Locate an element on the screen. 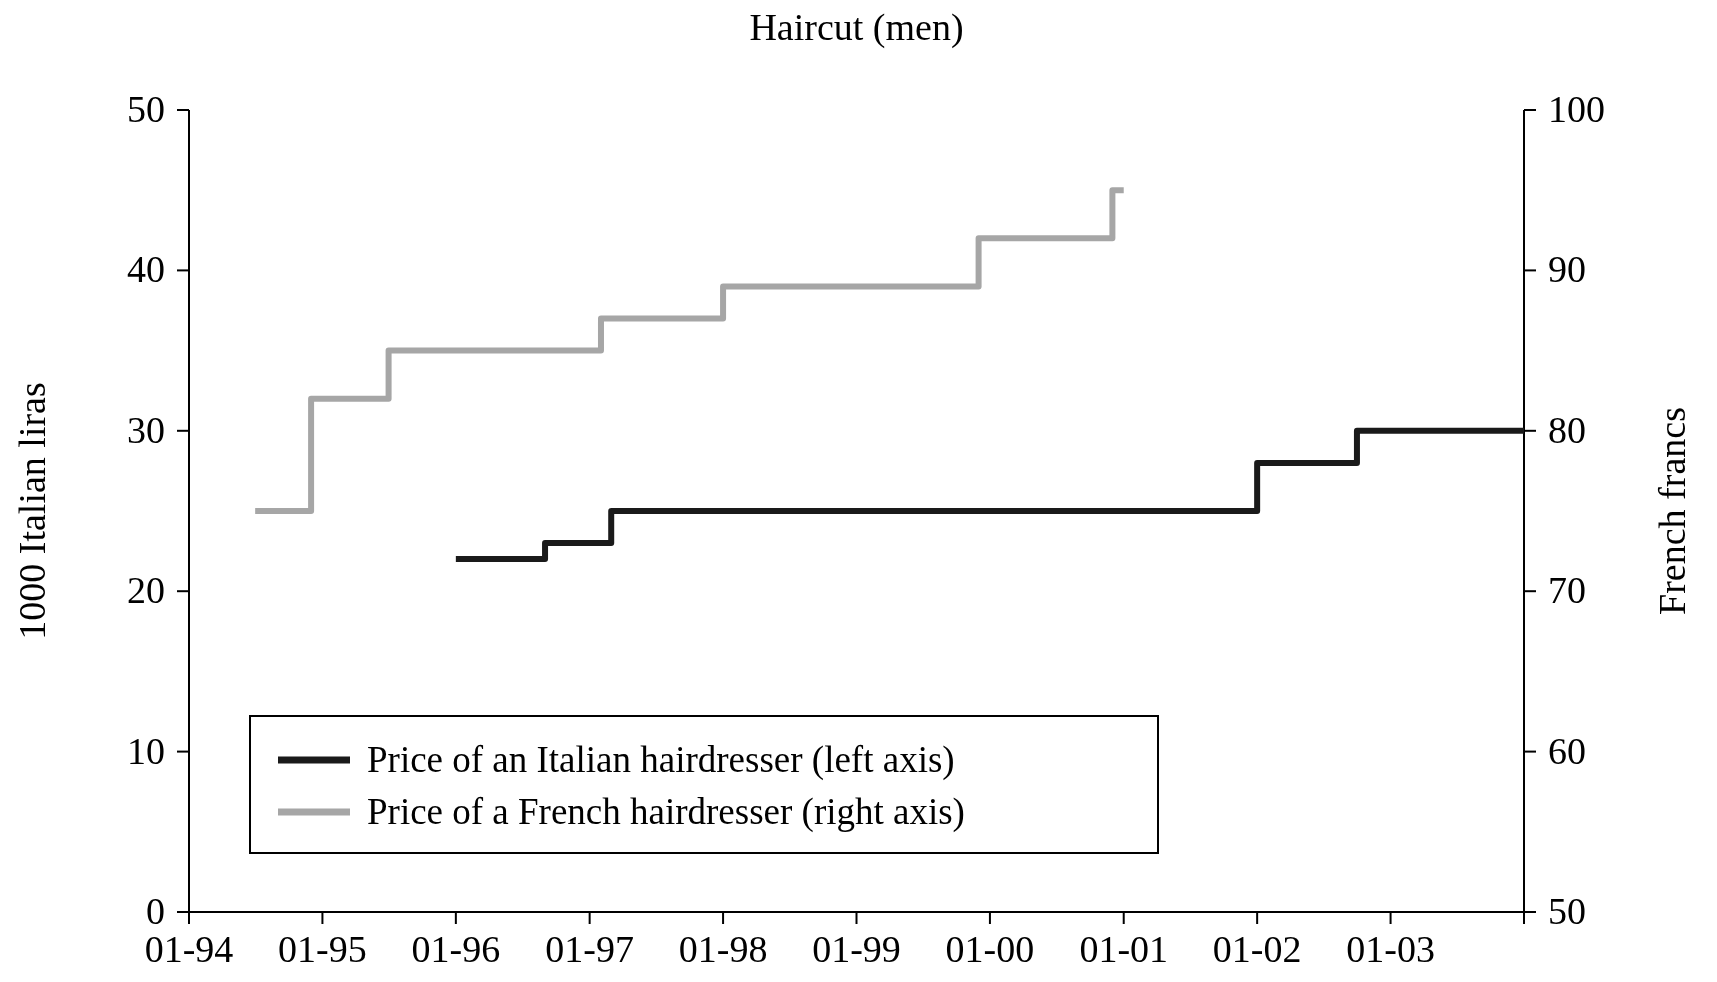 The image size is (1717, 982). x-tick-label: 01-95 is located at coordinates (322, 949).